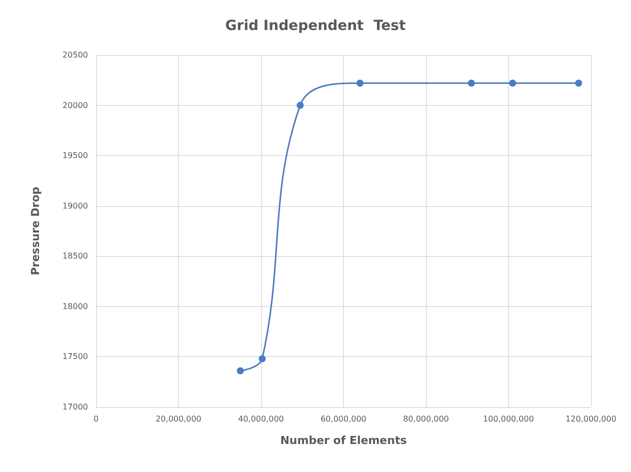  Describe the element at coordinates (591, 419) in the screenshot. I see `x-tick-label: 120,000,000` at that location.